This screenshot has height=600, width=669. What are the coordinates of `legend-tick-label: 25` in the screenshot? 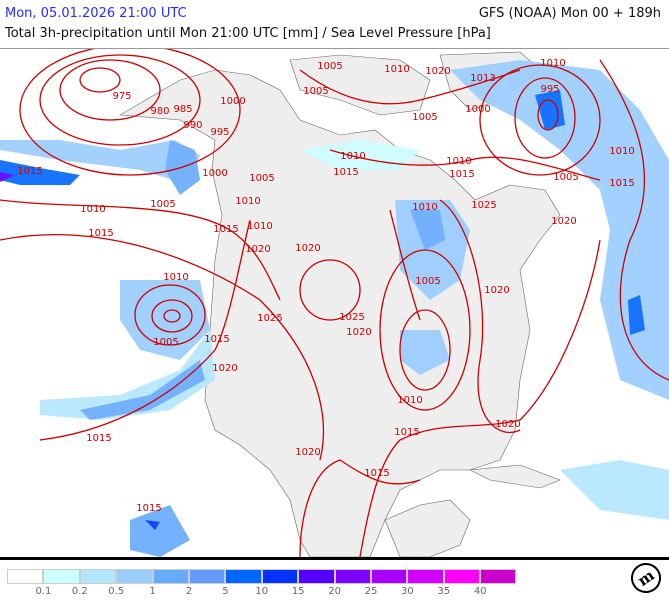 It's located at (371, 591).